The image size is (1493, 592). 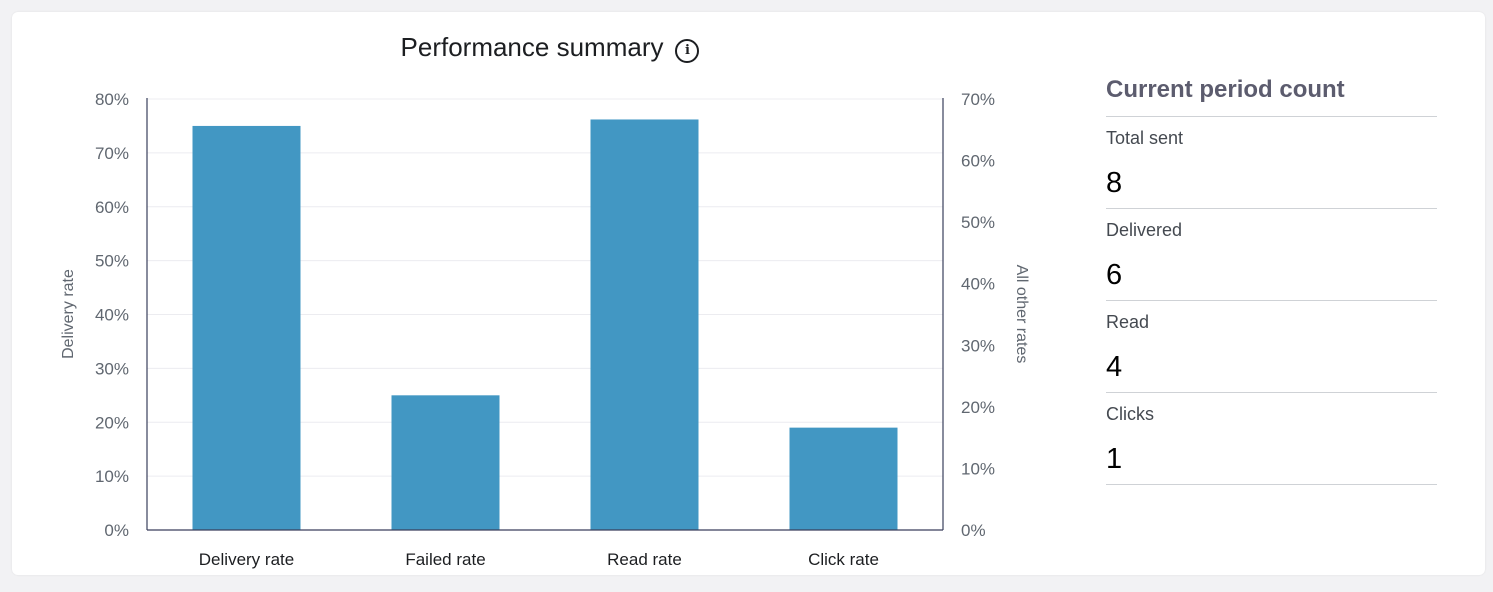 What do you see at coordinates (112, 261) in the screenshot?
I see `y-tick-left: 50%` at bounding box center [112, 261].